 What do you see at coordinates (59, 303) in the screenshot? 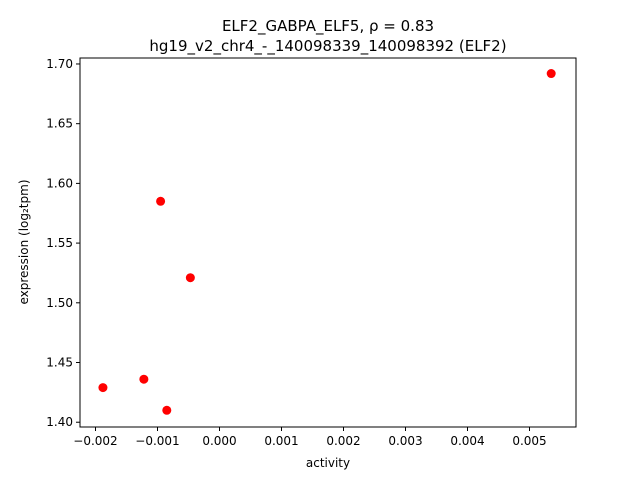
I see `y-tick-label: 1.50` at bounding box center [59, 303].